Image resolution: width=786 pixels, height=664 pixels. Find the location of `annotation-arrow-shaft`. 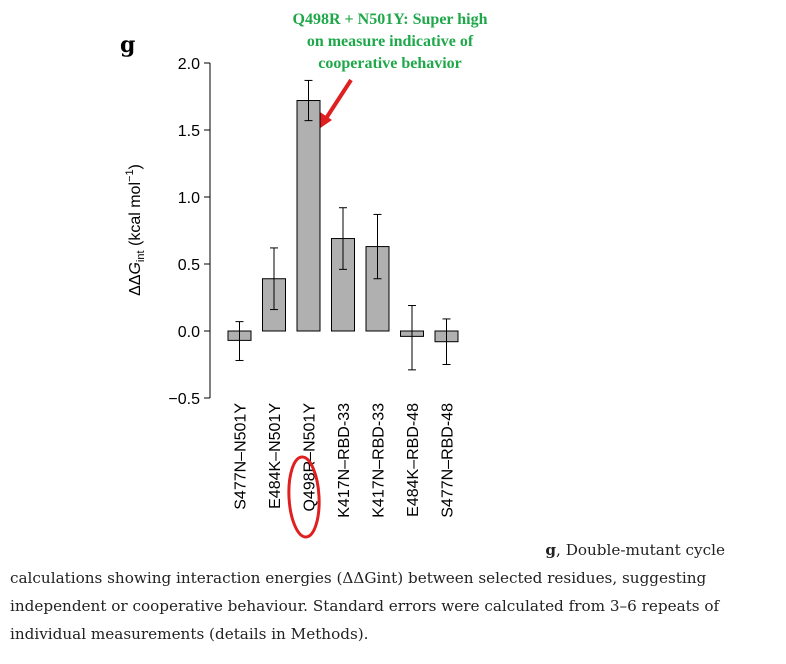

annotation-arrow-shaft is located at coordinates (338, 100).